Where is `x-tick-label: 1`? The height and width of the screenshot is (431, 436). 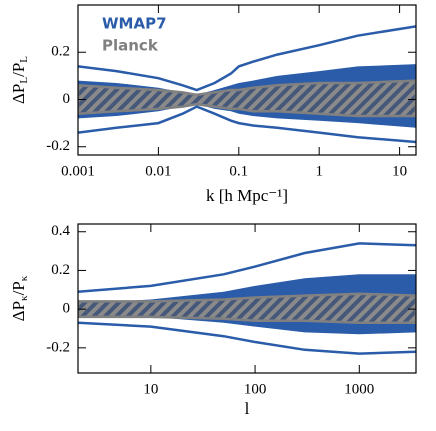
x-tick-label: 1 is located at coordinates (319, 171).